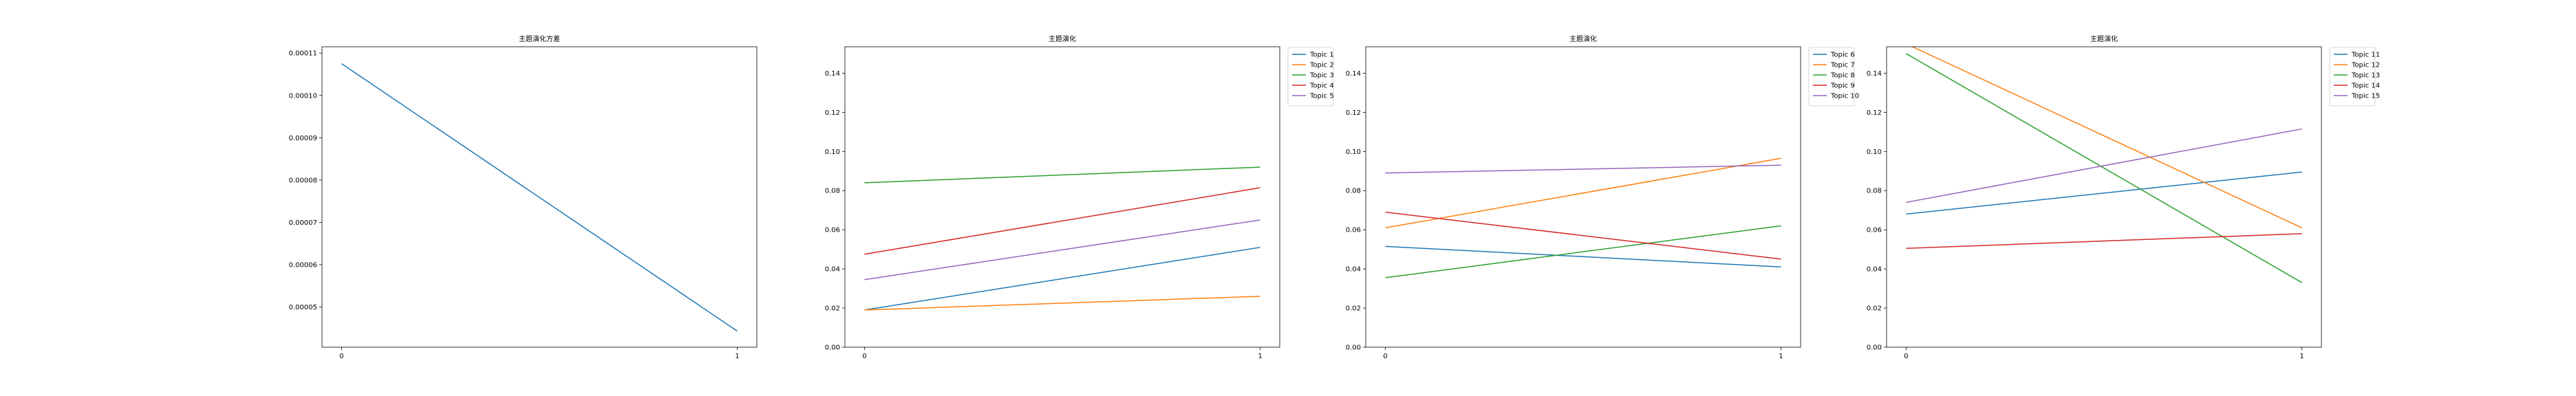 This screenshot has height=396, width=2576. Describe the element at coordinates (2365, 86) in the screenshot. I see `legend-entry-label: Topic 14` at that location.